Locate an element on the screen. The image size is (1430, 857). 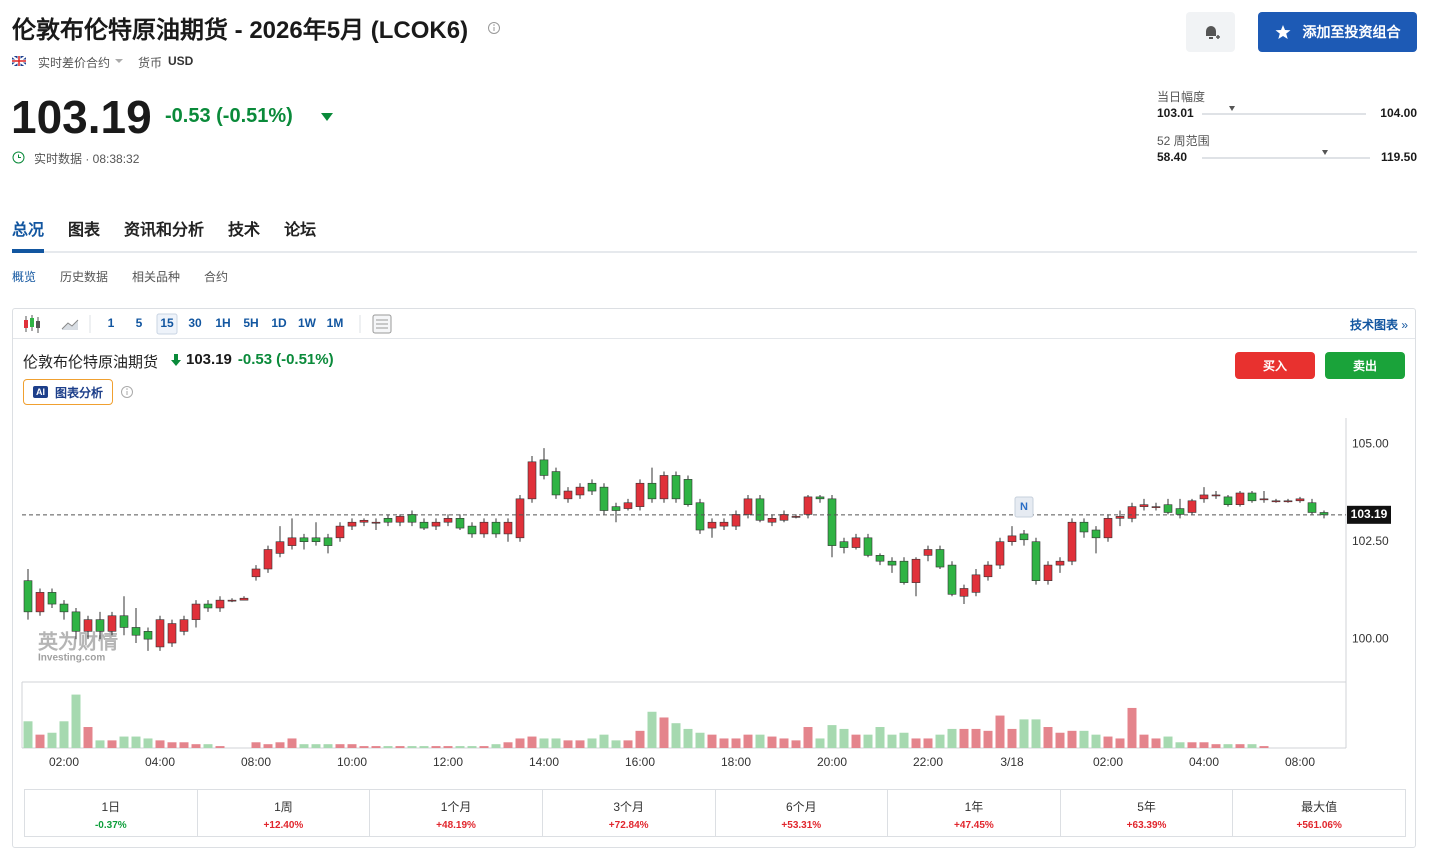
selected-interval-box is located at coordinates (167, 324).